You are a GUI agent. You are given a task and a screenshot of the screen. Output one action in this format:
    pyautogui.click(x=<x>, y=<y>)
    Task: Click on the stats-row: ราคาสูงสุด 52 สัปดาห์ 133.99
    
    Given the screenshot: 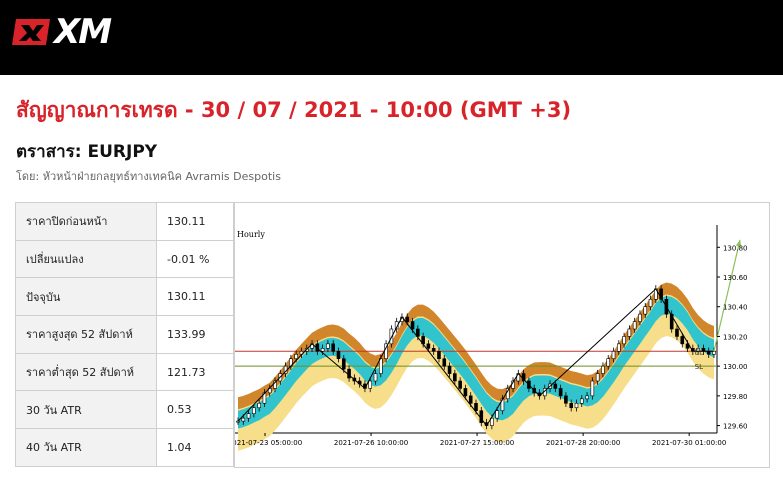 What is the action you would take?
    pyautogui.click(x=124, y=334)
    